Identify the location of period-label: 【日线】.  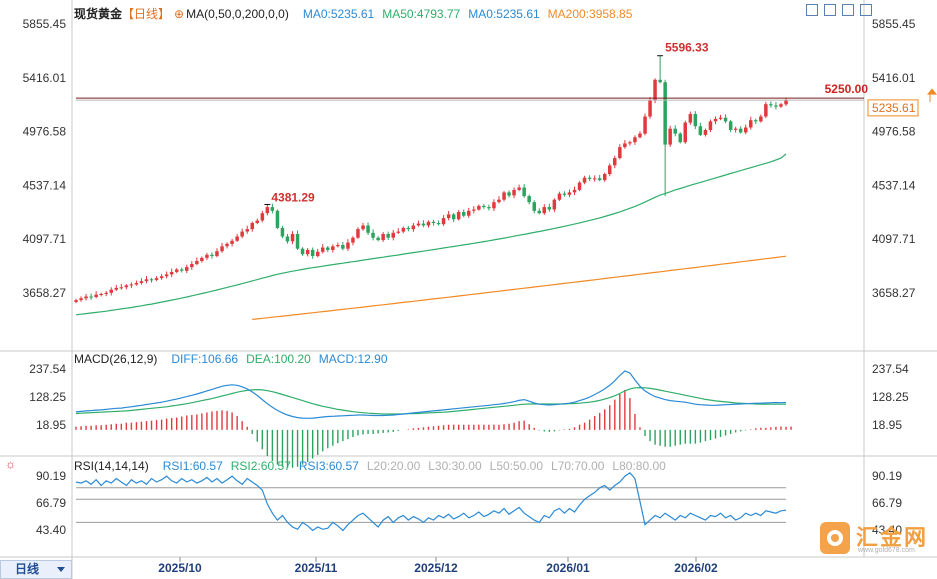
(146, 14).